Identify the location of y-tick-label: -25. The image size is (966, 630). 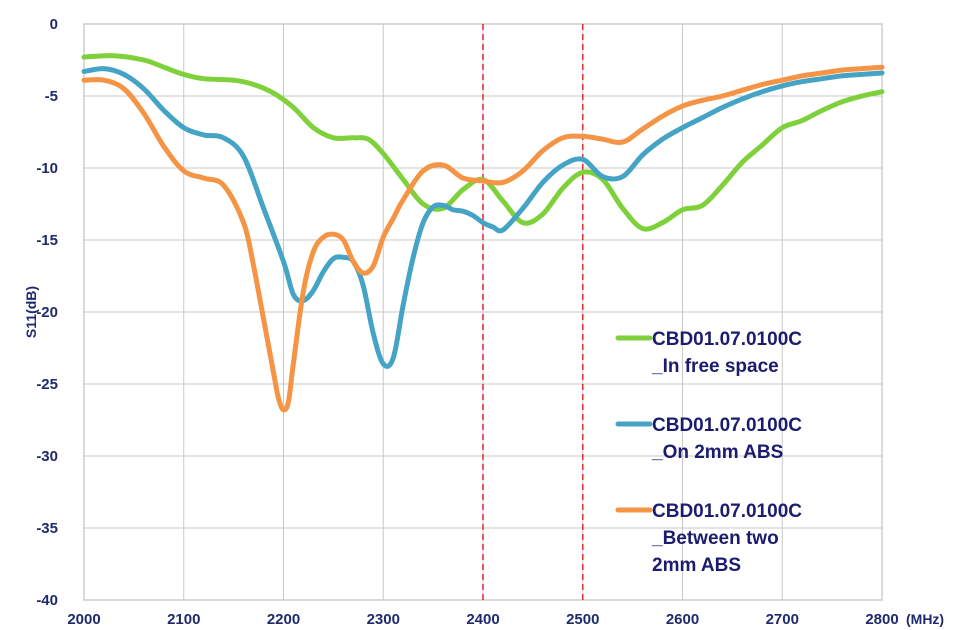
(47, 384).